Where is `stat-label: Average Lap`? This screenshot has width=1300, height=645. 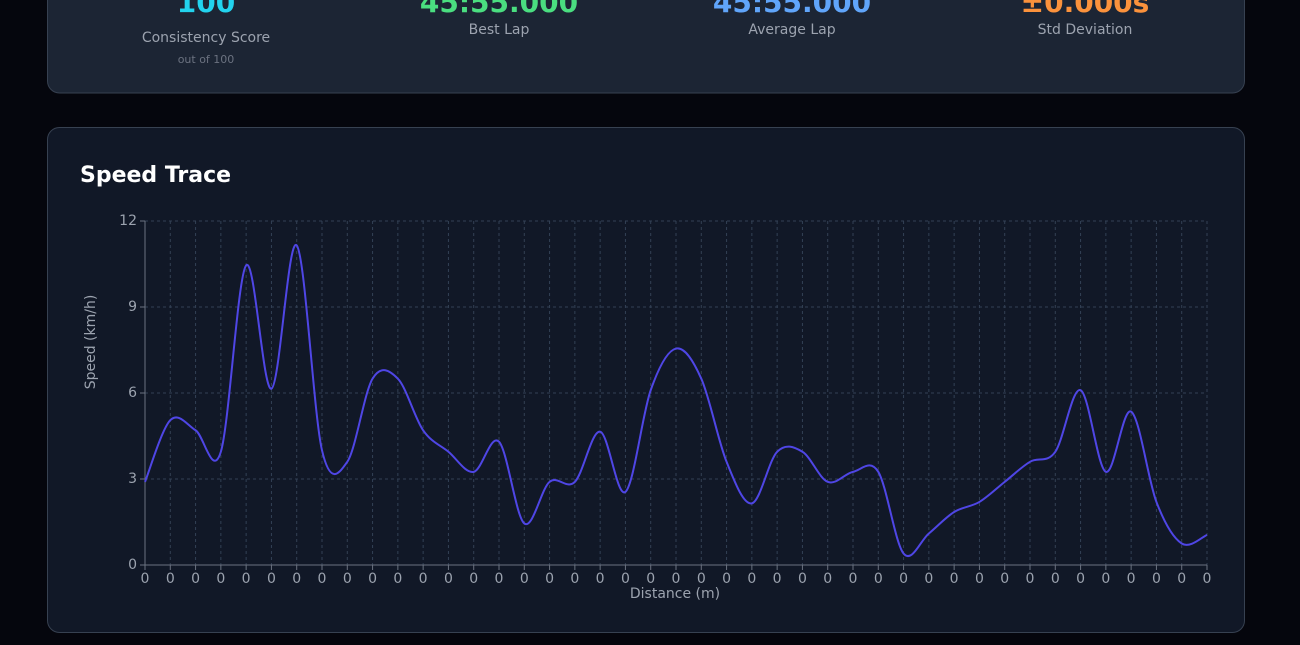
stat-label: Average Lap is located at coordinates (791, 30).